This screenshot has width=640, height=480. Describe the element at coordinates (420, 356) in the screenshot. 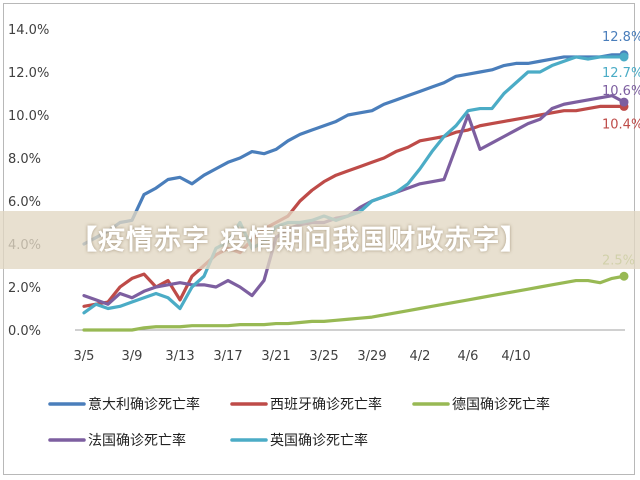

I see `x-tick-label: 4/2` at that location.